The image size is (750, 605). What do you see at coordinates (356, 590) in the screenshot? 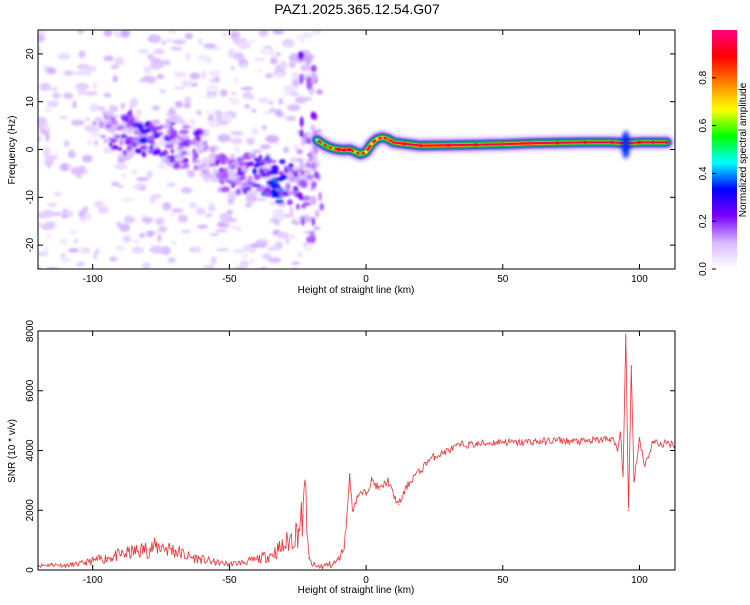
I see `snr-xlabel: Height of straight line (km)` at bounding box center [356, 590].